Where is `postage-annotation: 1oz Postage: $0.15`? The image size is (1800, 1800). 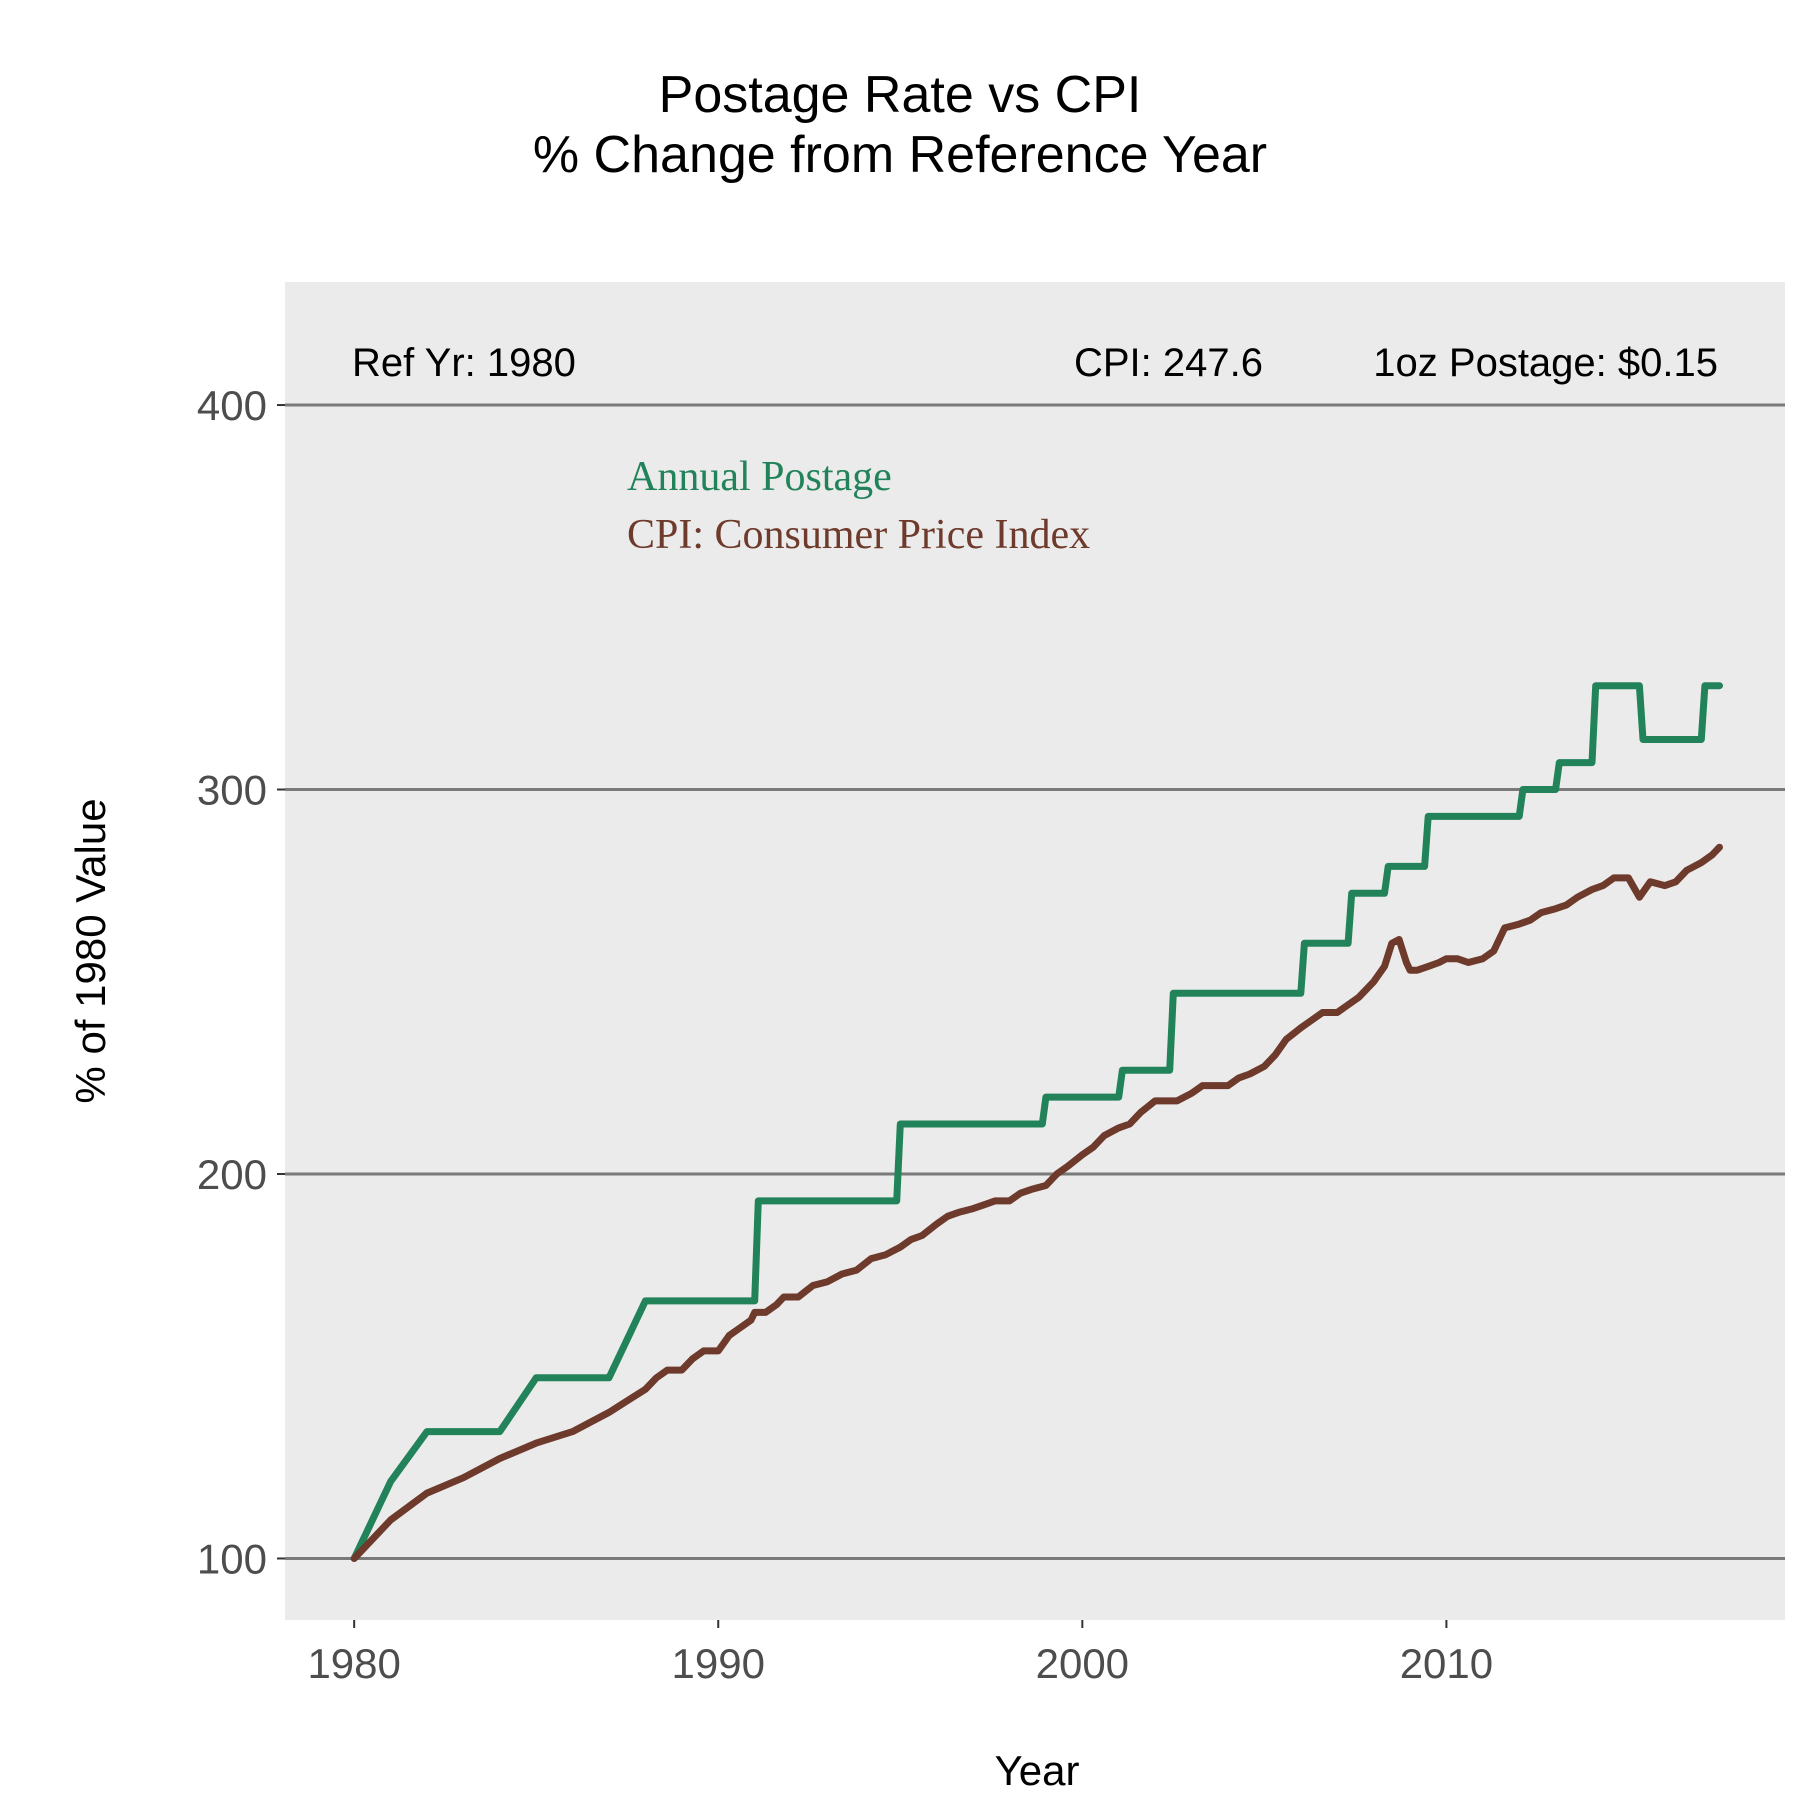
postage-annotation: 1oz Postage: $0.15 is located at coordinates (1545, 363).